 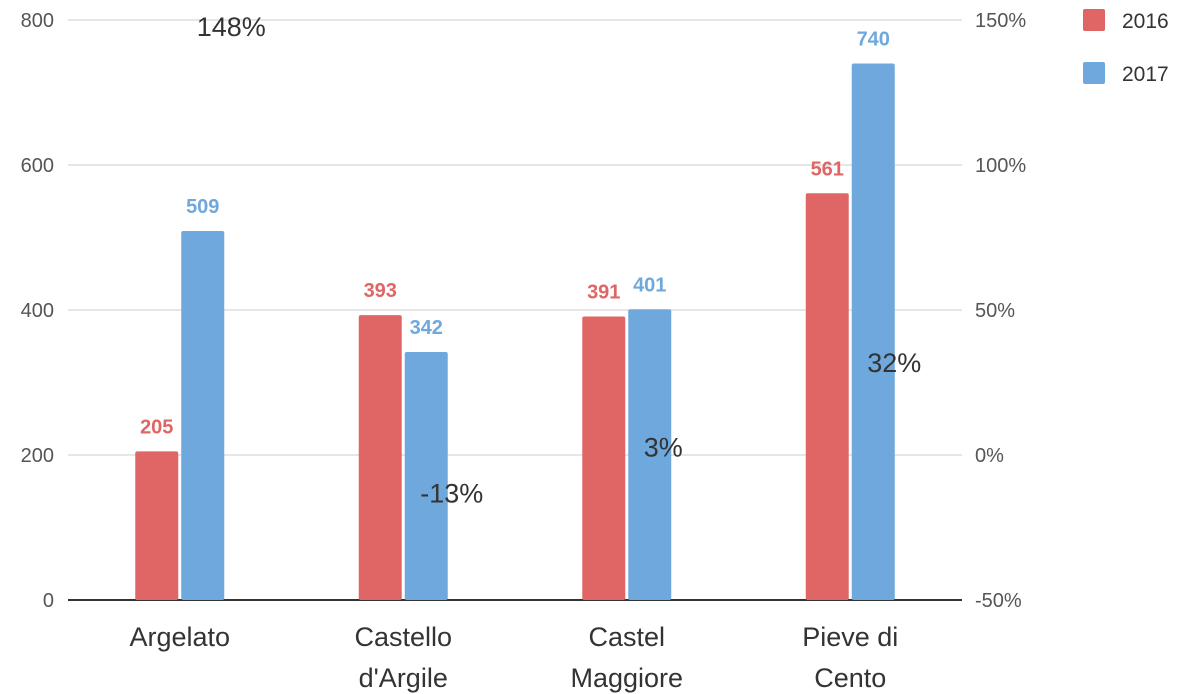 What do you see at coordinates (1094, 73) in the screenshot?
I see `legend-swatch-2017` at bounding box center [1094, 73].